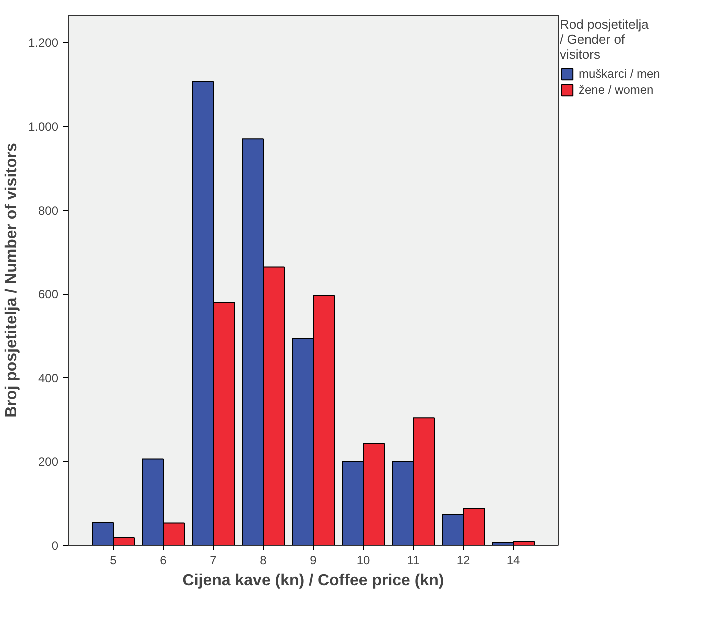 Image resolution: width=728 pixels, height=623 pixels. Describe the element at coordinates (43, 43) in the screenshot. I see `y-tick-label: 1.200` at that location.